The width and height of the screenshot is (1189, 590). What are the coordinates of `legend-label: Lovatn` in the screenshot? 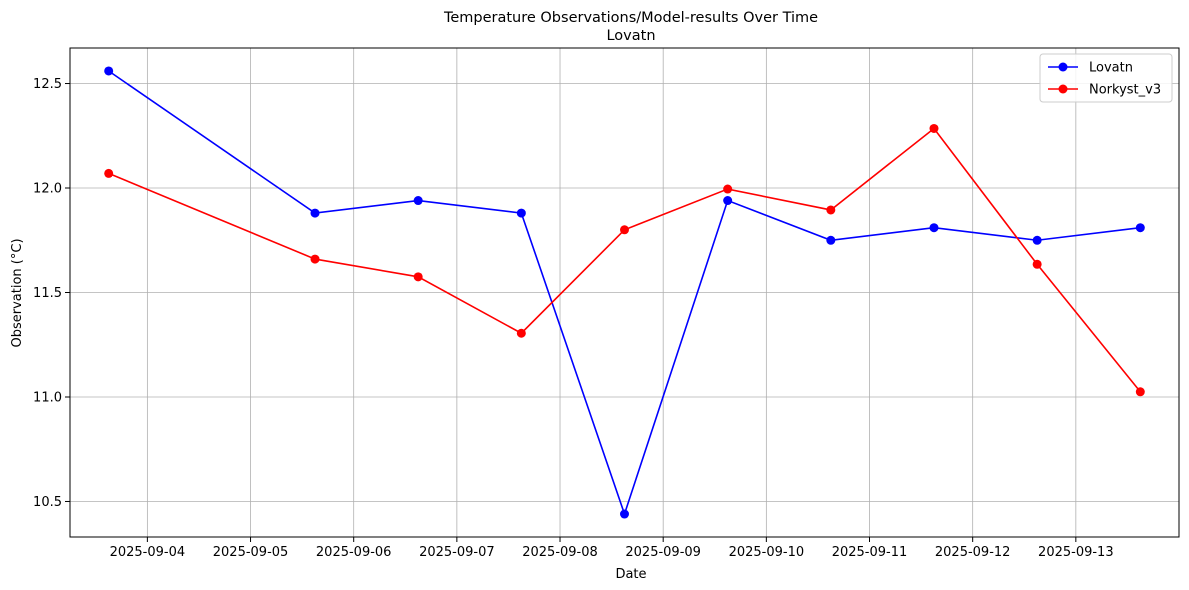 It's located at (1111, 68).